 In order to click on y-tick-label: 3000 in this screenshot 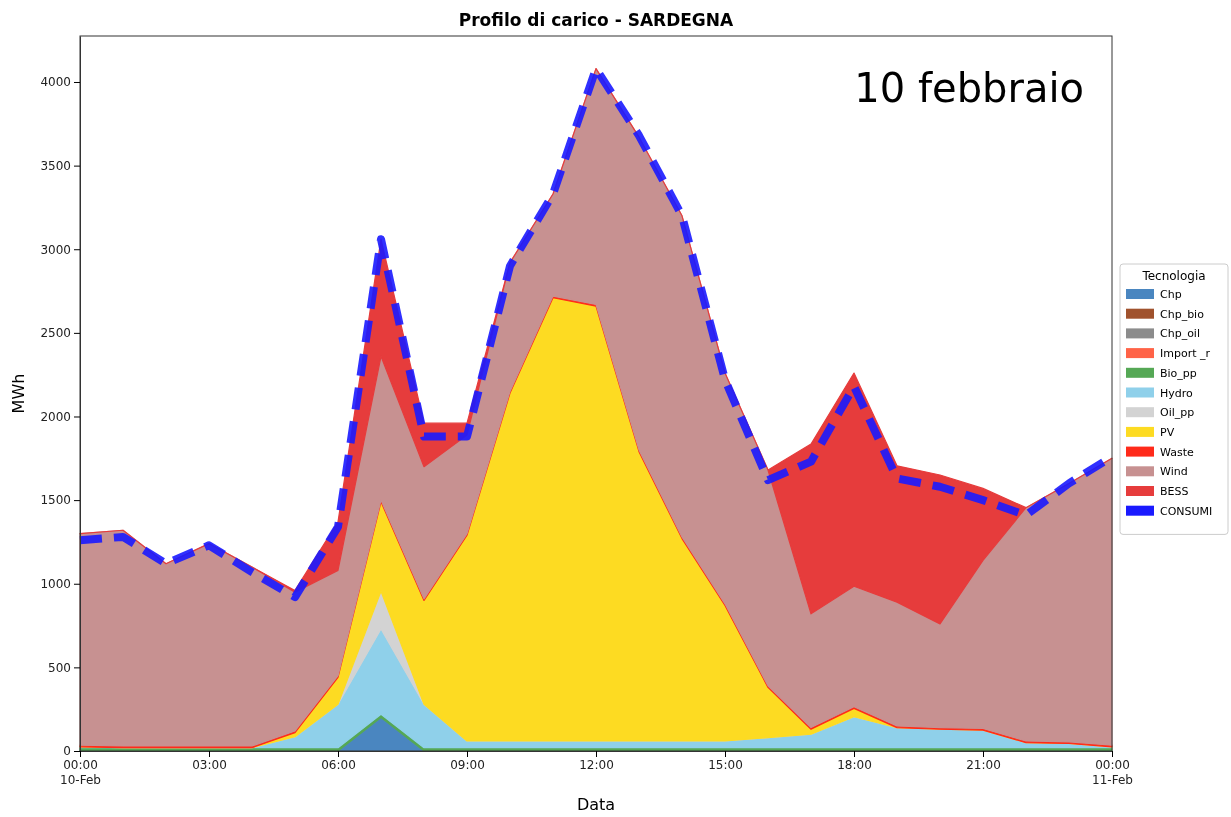, I will do `click(55, 249)`.